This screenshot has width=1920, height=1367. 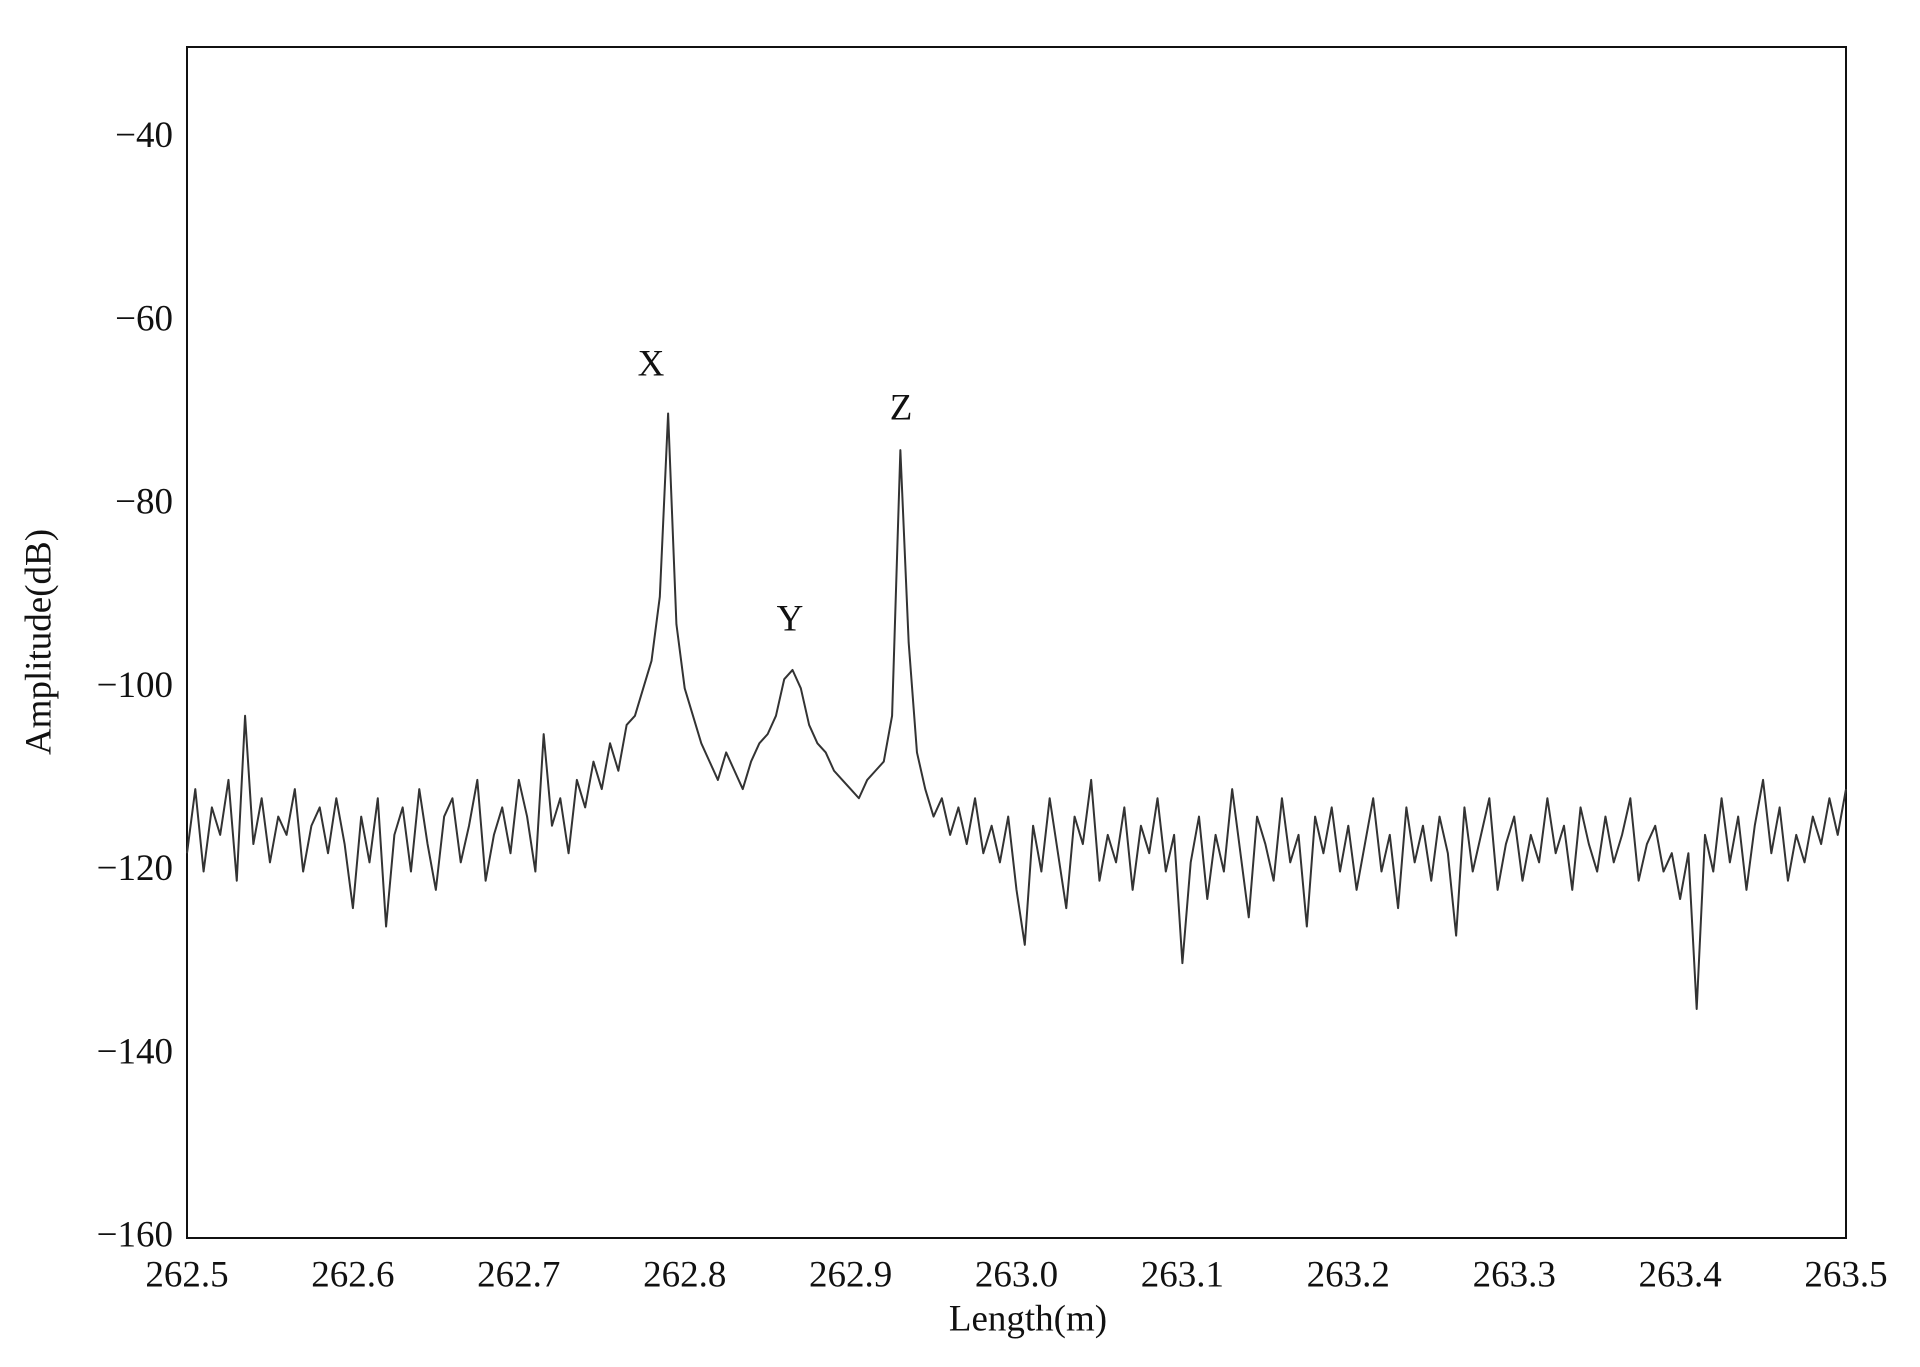 What do you see at coordinates (186, 1274) in the screenshot?
I see `x-tick-label: 262.5` at bounding box center [186, 1274].